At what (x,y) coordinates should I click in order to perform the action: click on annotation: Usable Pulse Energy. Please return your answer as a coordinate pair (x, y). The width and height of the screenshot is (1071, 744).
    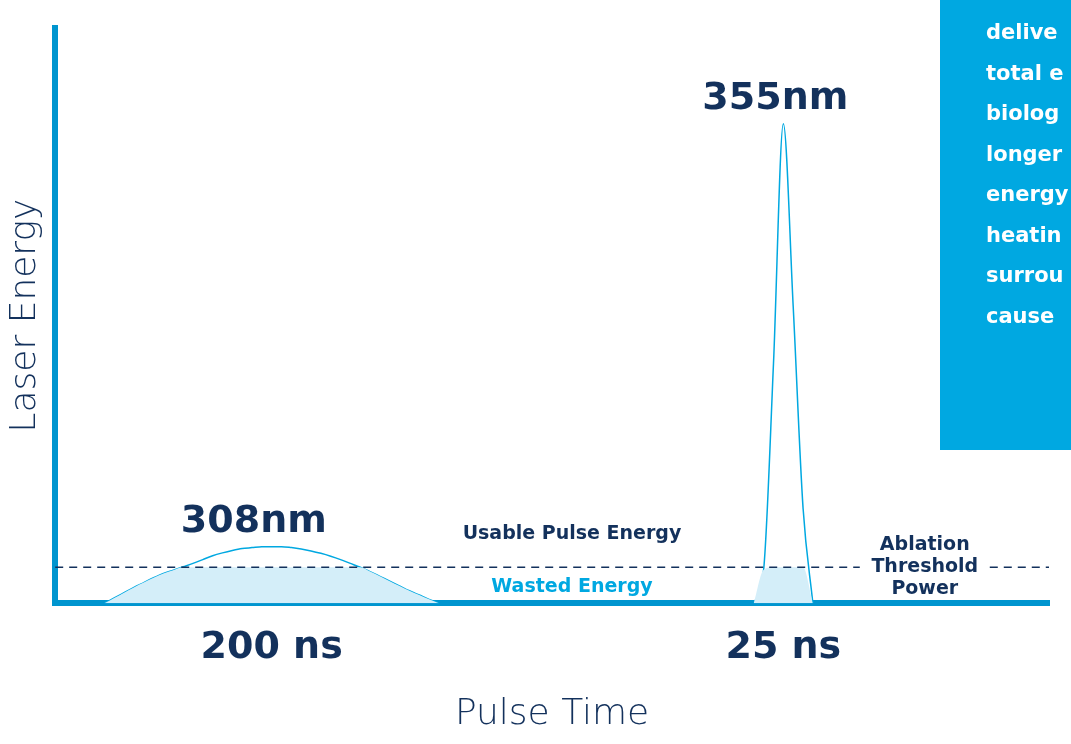
    Looking at the image, I should click on (572, 532).